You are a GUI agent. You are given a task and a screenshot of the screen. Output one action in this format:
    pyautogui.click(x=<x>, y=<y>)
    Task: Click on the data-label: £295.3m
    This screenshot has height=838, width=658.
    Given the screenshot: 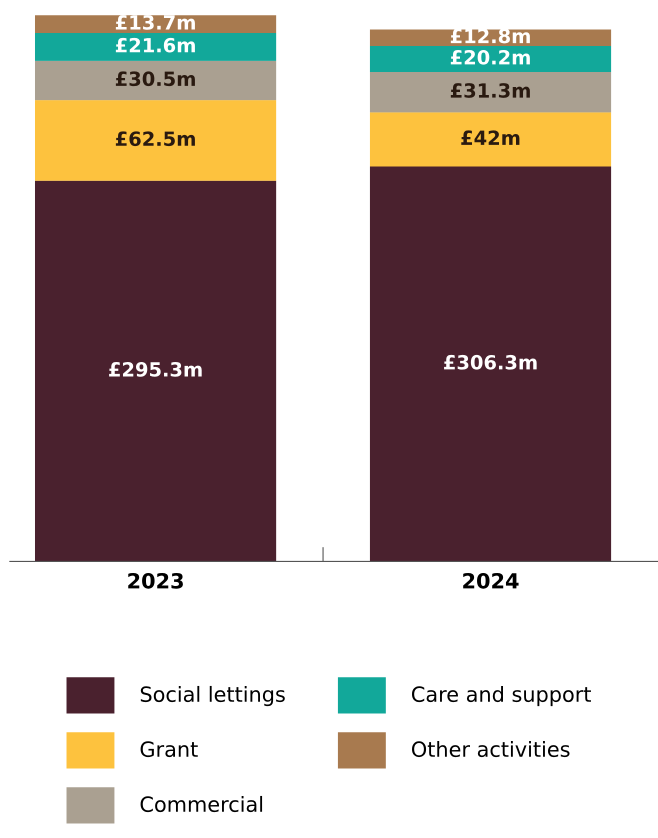 What is the action you would take?
    pyautogui.click(x=155, y=369)
    